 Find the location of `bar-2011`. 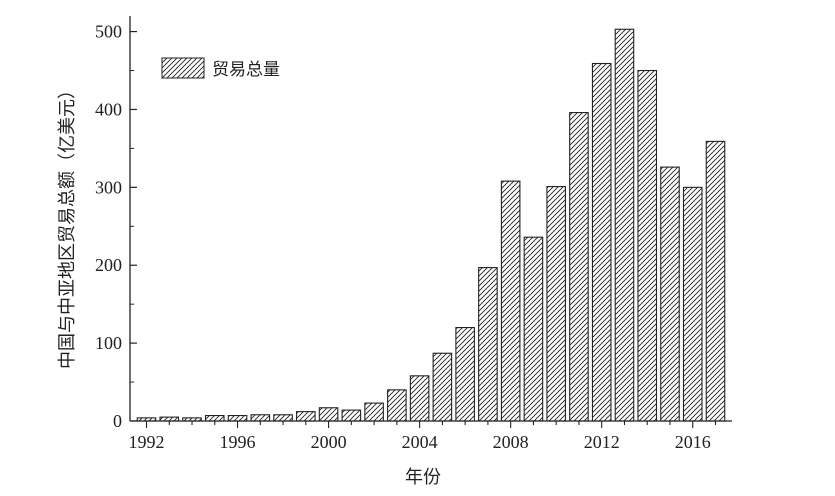

bar-2011 is located at coordinates (579, 267).